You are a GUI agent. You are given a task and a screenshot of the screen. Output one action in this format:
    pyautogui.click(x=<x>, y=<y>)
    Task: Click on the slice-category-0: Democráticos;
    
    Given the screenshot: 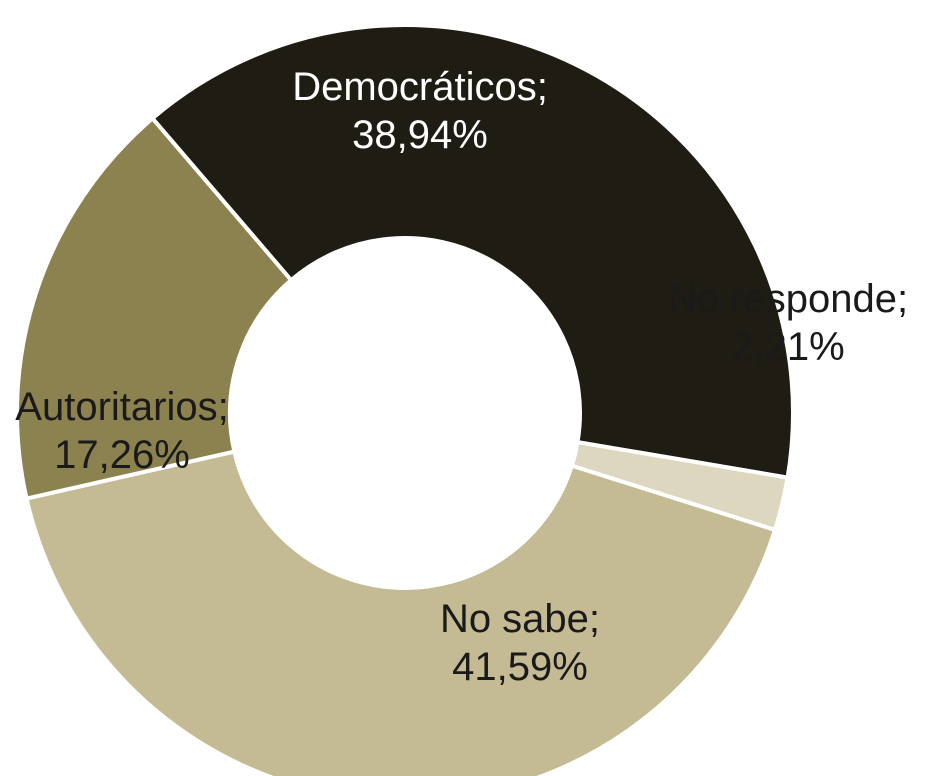 What is the action you would take?
    pyautogui.click(x=420, y=87)
    